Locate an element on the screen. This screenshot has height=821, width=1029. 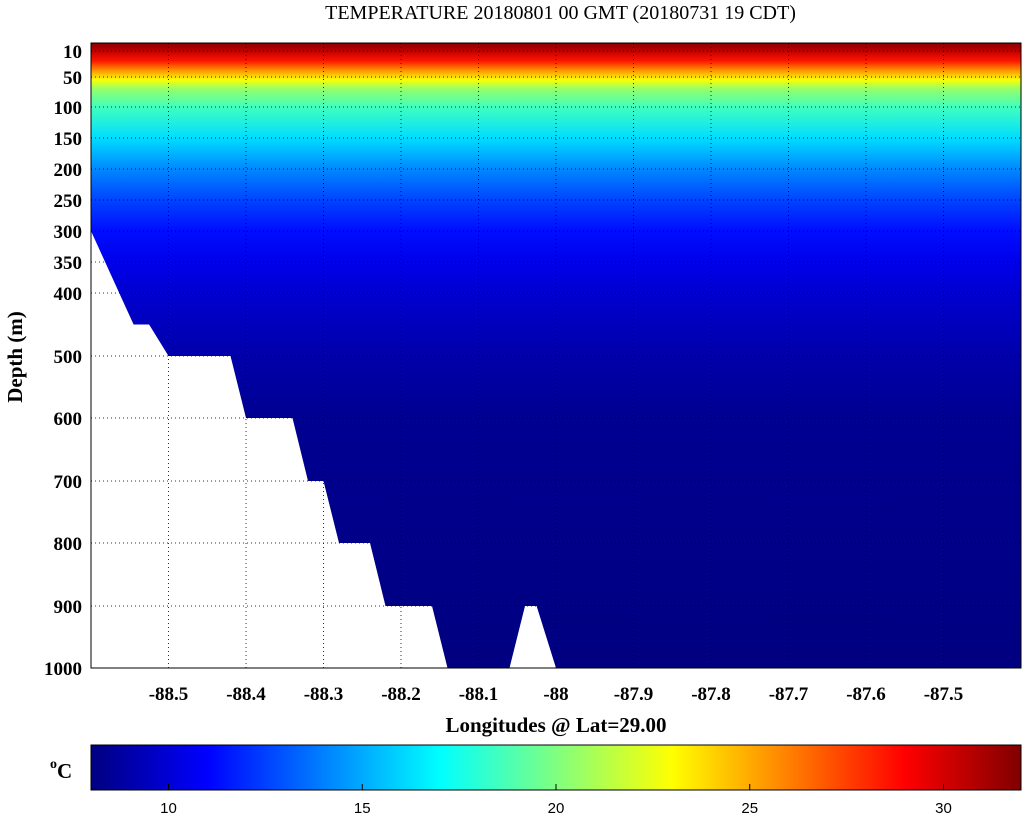
colorbar-tick-label: 15 is located at coordinates (362, 808).